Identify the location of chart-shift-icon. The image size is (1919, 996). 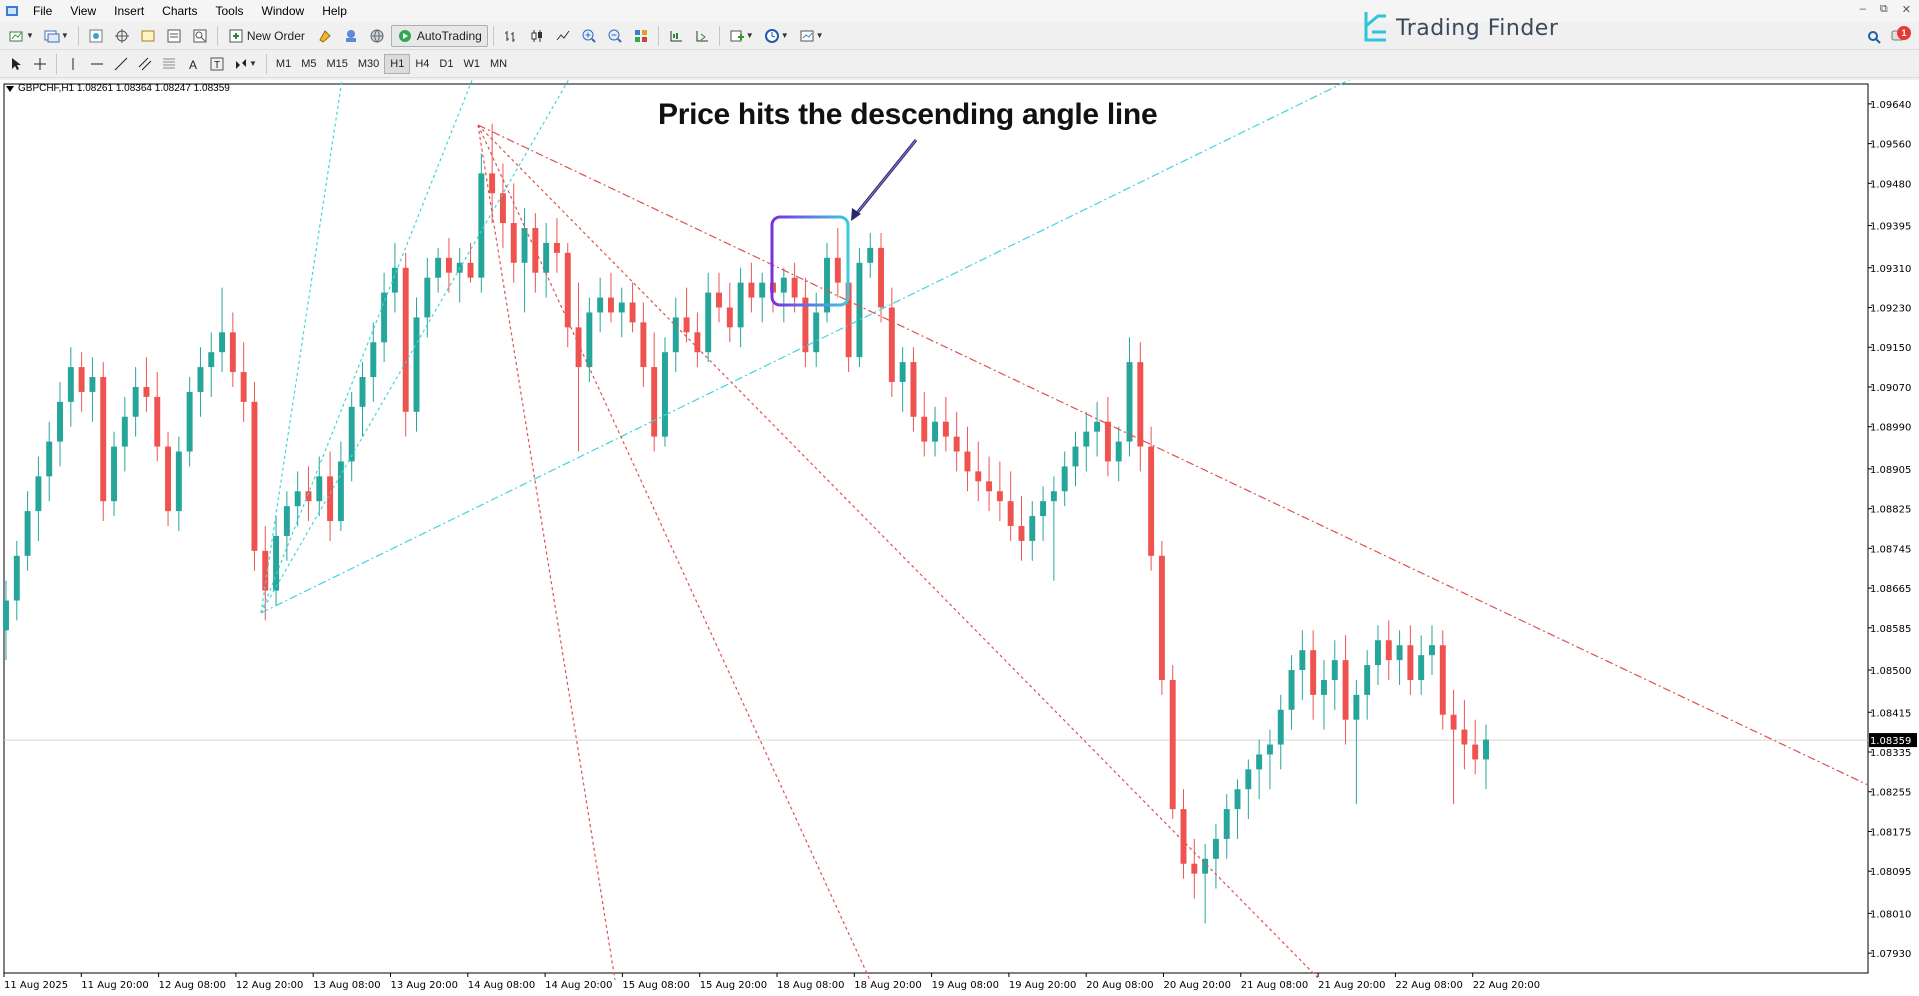
(676, 35).